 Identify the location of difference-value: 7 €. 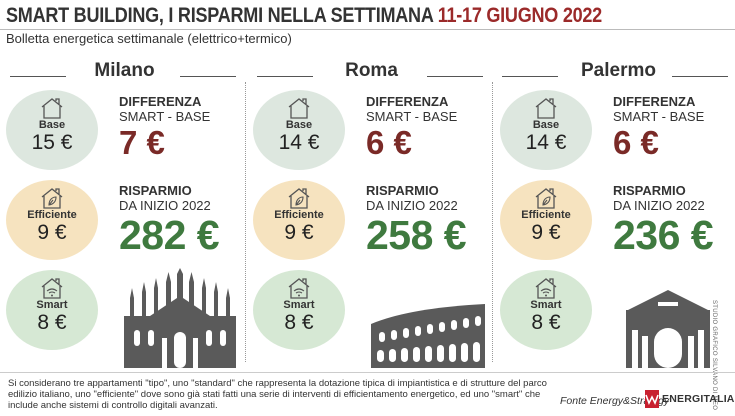
(142, 142).